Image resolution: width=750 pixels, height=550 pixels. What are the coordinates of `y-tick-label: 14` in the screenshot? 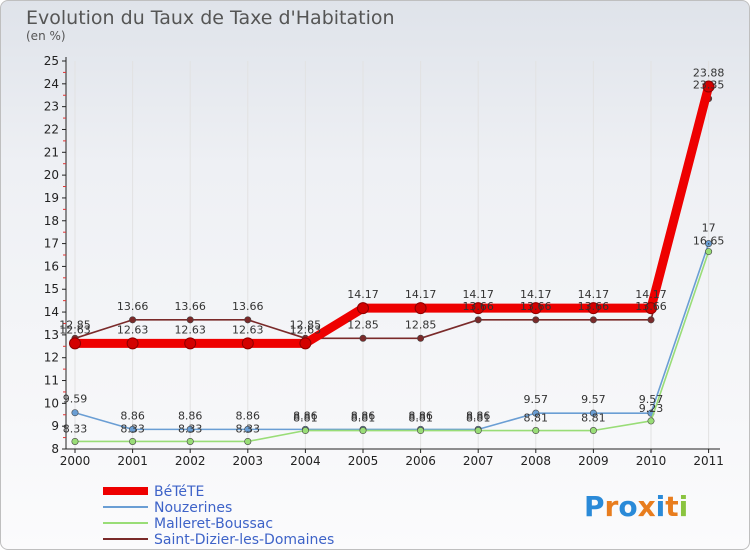 It's located at (51, 312).